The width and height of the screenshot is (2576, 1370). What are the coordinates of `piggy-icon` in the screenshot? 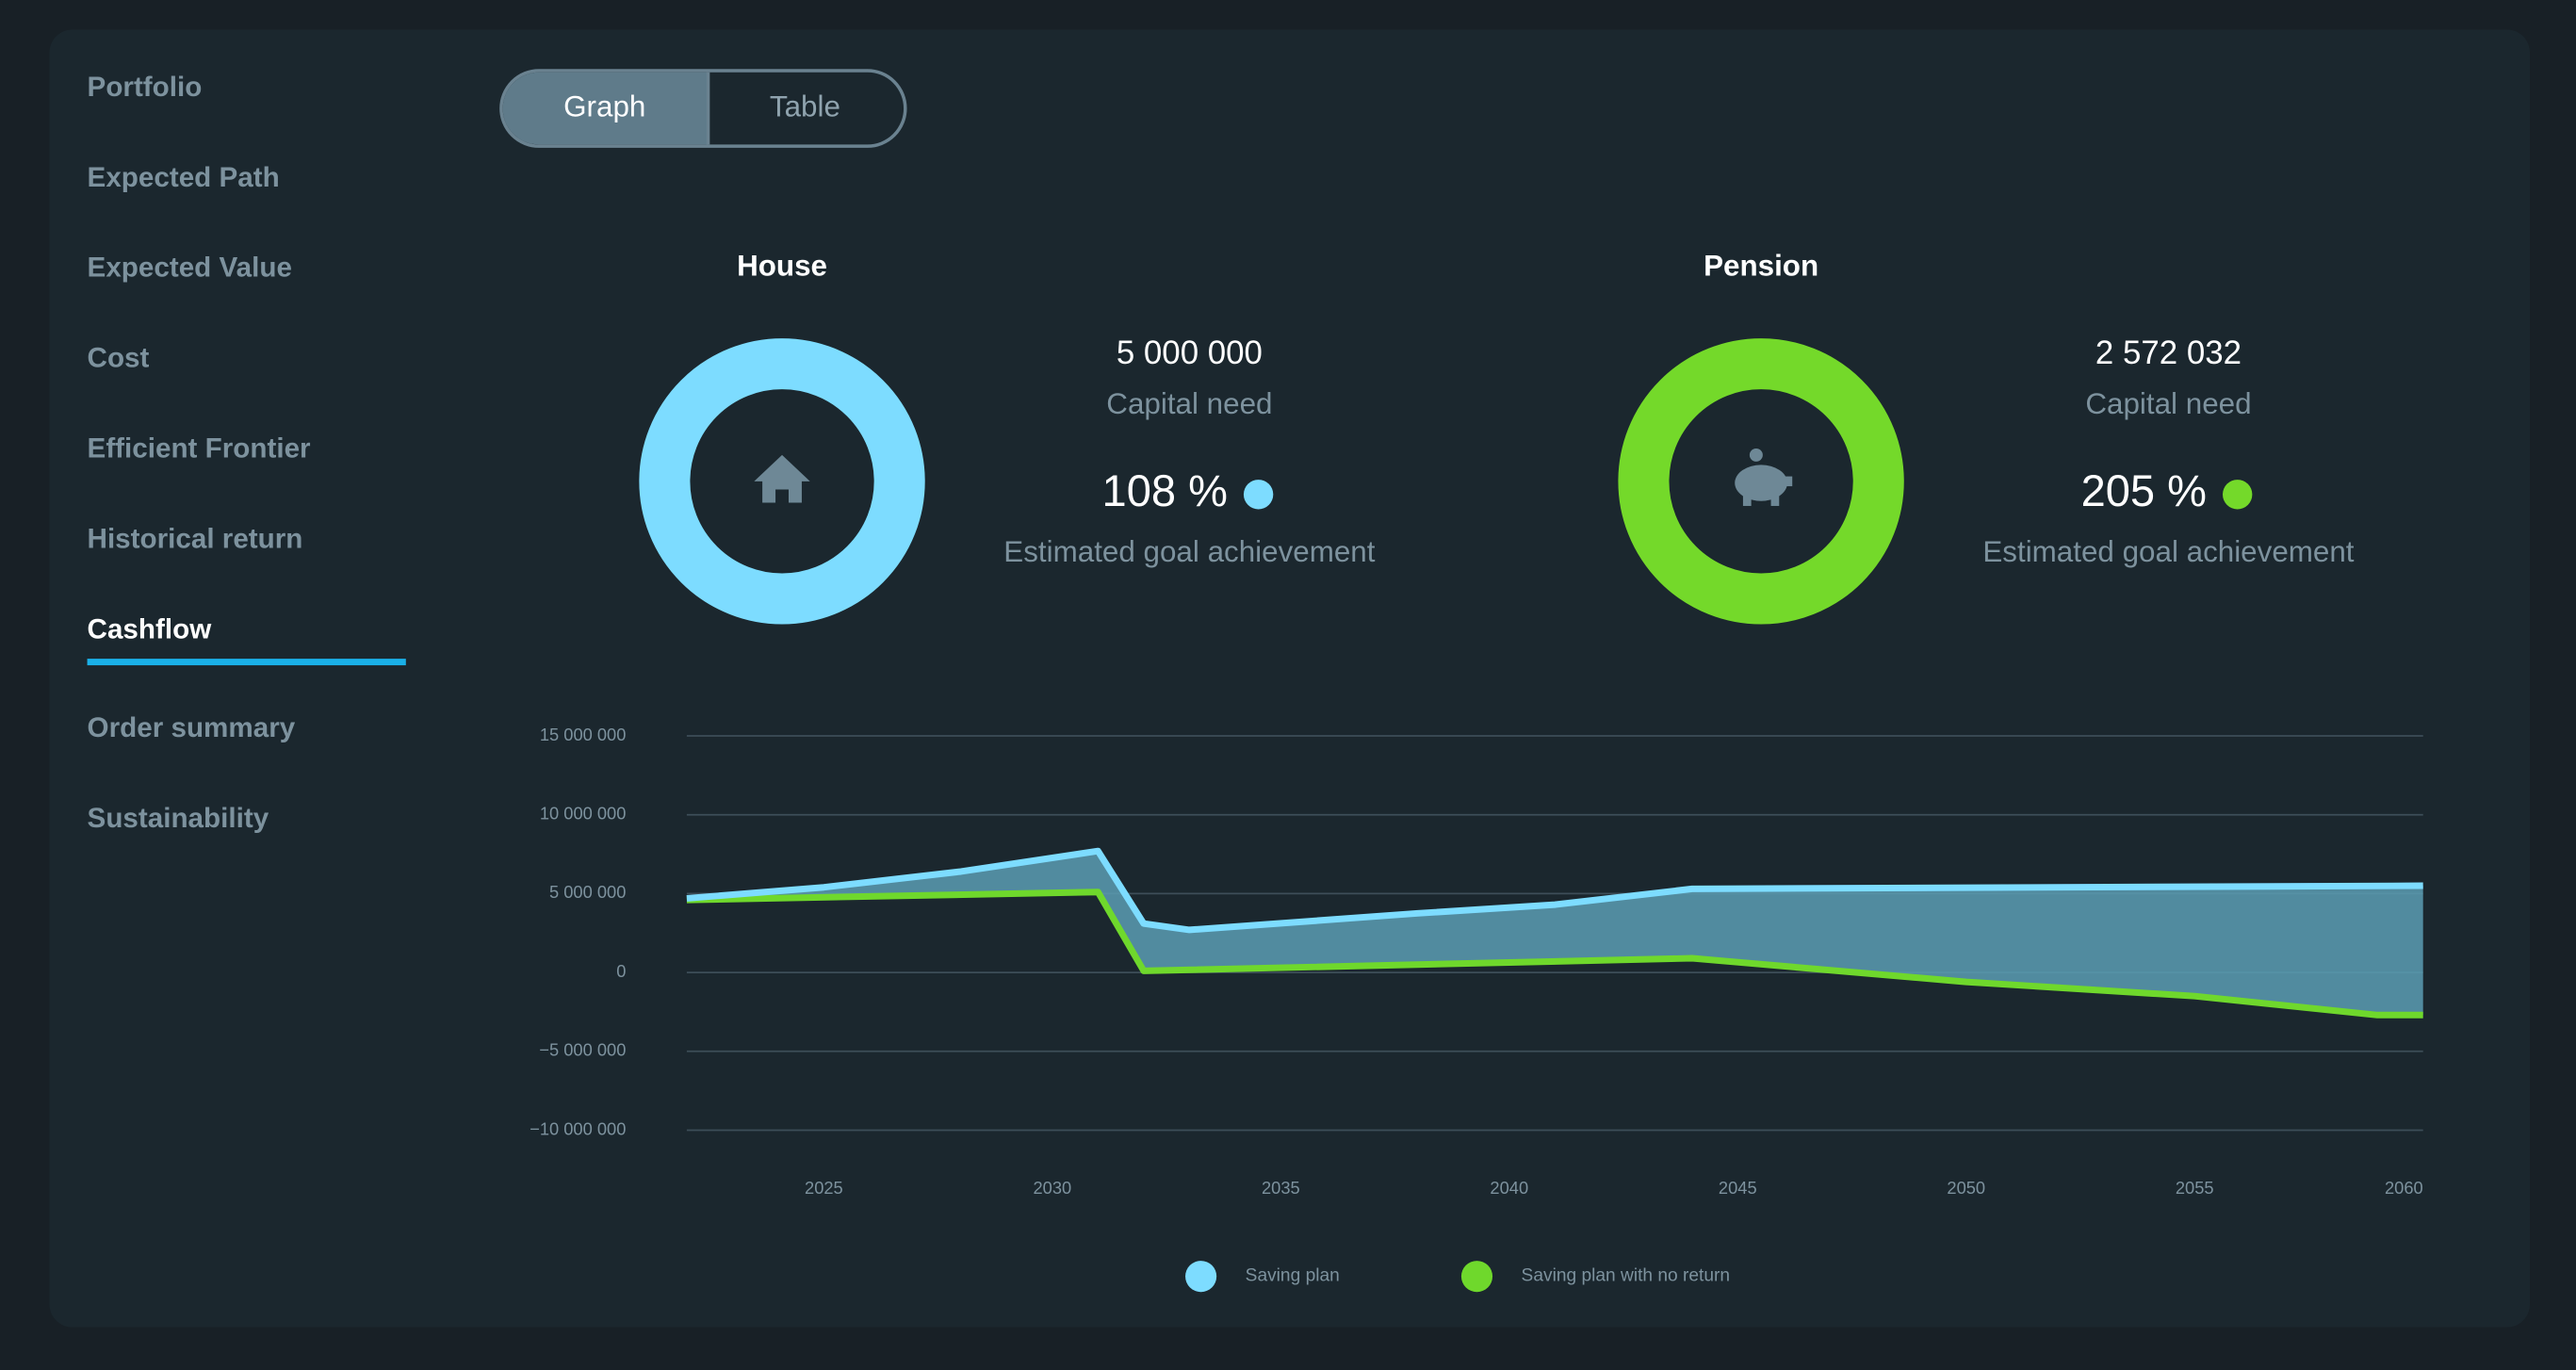 It's located at (1761, 483).